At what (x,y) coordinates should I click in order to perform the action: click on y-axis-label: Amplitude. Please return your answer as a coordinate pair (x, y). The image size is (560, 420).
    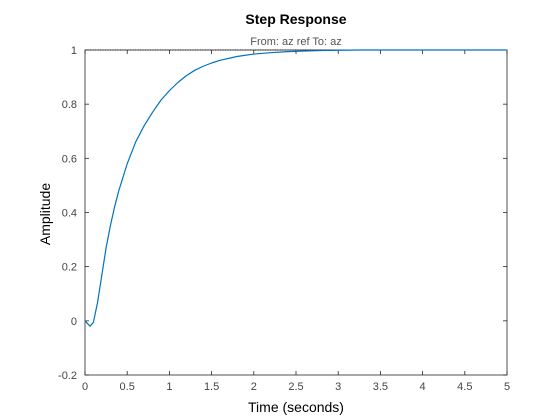
    Looking at the image, I should click on (45, 214).